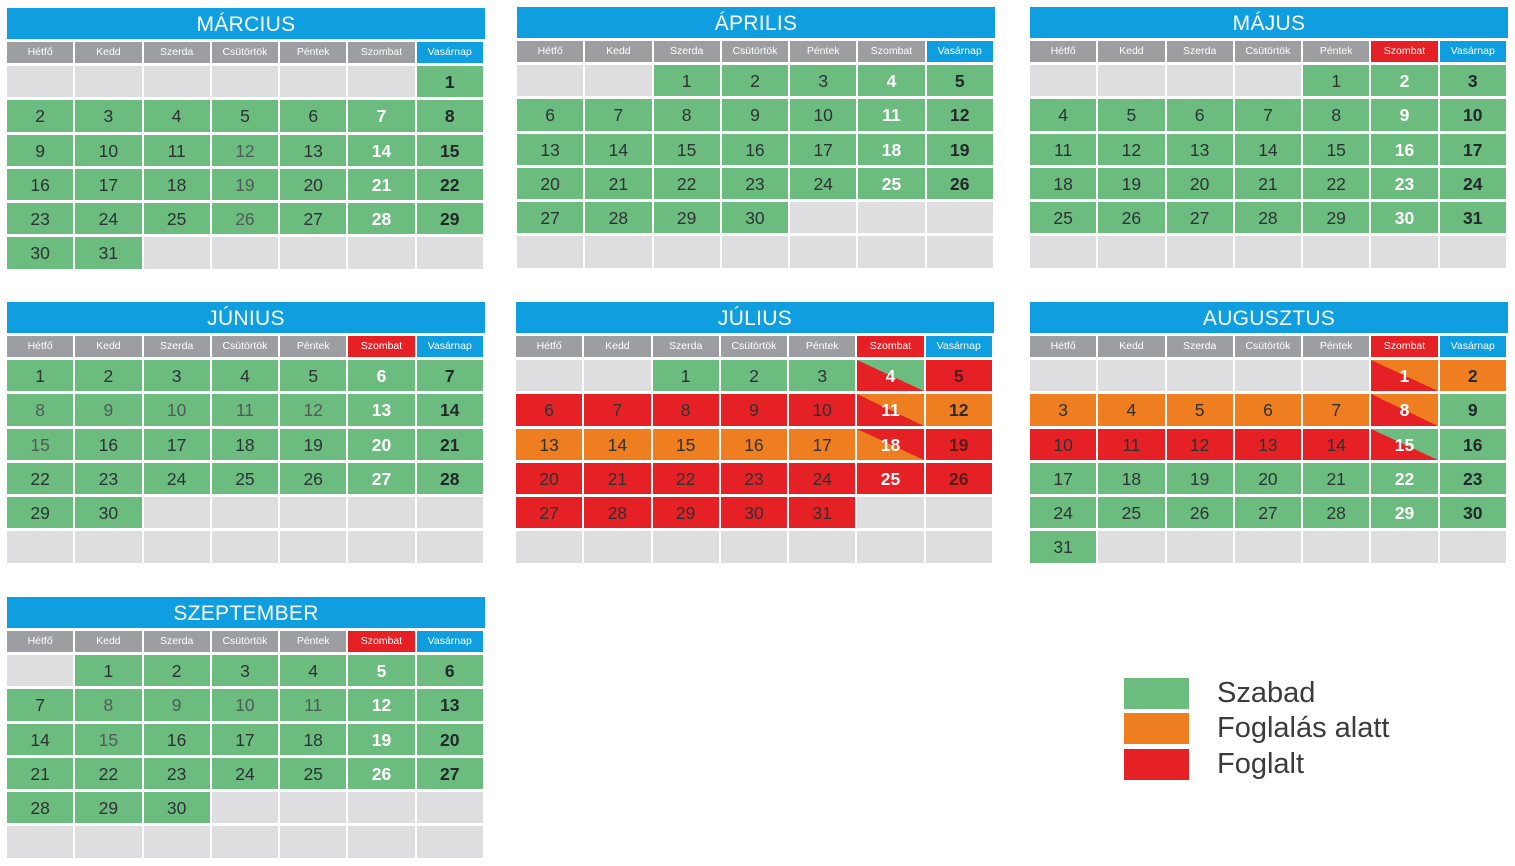 The width and height of the screenshot is (1515, 866). Describe the element at coordinates (313, 444) in the screenshot. I see `day-cell: 19` at that location.